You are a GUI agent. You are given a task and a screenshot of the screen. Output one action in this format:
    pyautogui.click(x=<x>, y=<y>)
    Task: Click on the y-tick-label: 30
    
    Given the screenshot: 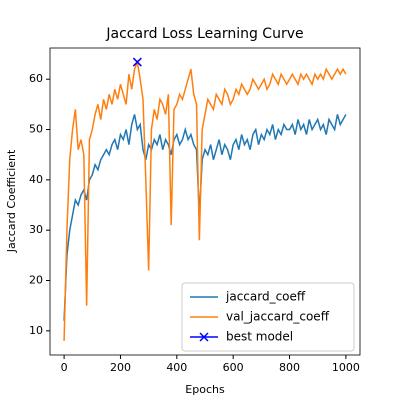 What is the action you would take?
    pyautogui.click(x=36, y=229)
    